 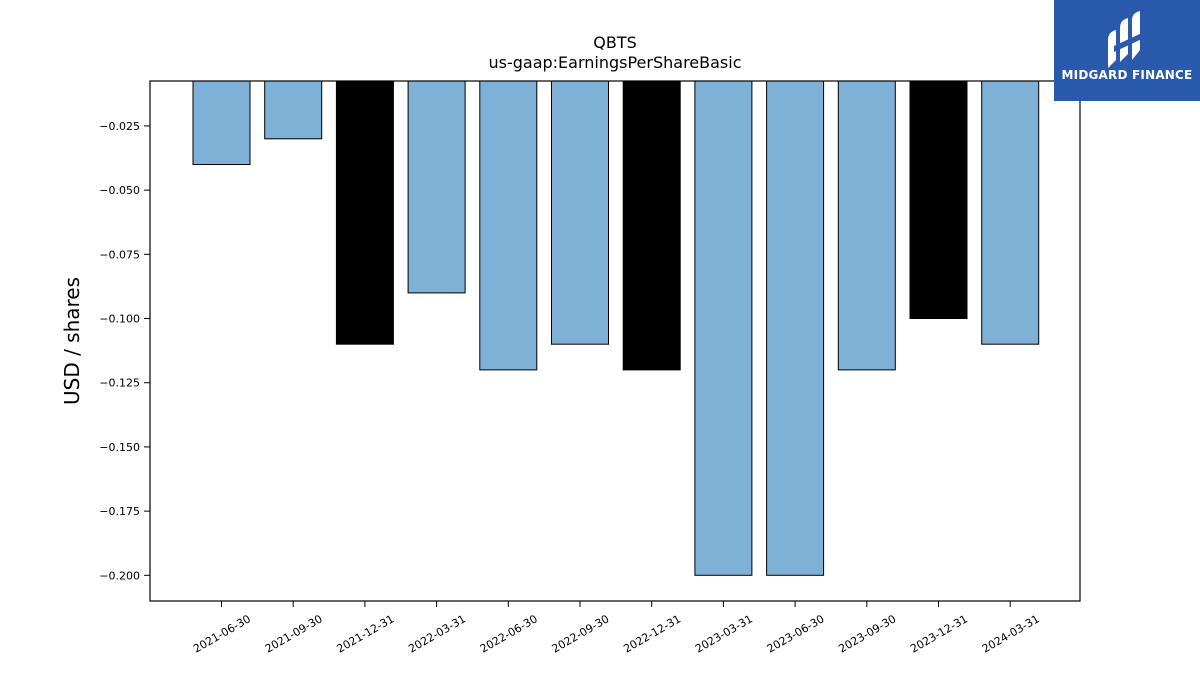 What do you see at coordinates (294, 633) in the screenshot?
I see `x-tick-label: 2021-09-30` at bounding box center [294, 633].